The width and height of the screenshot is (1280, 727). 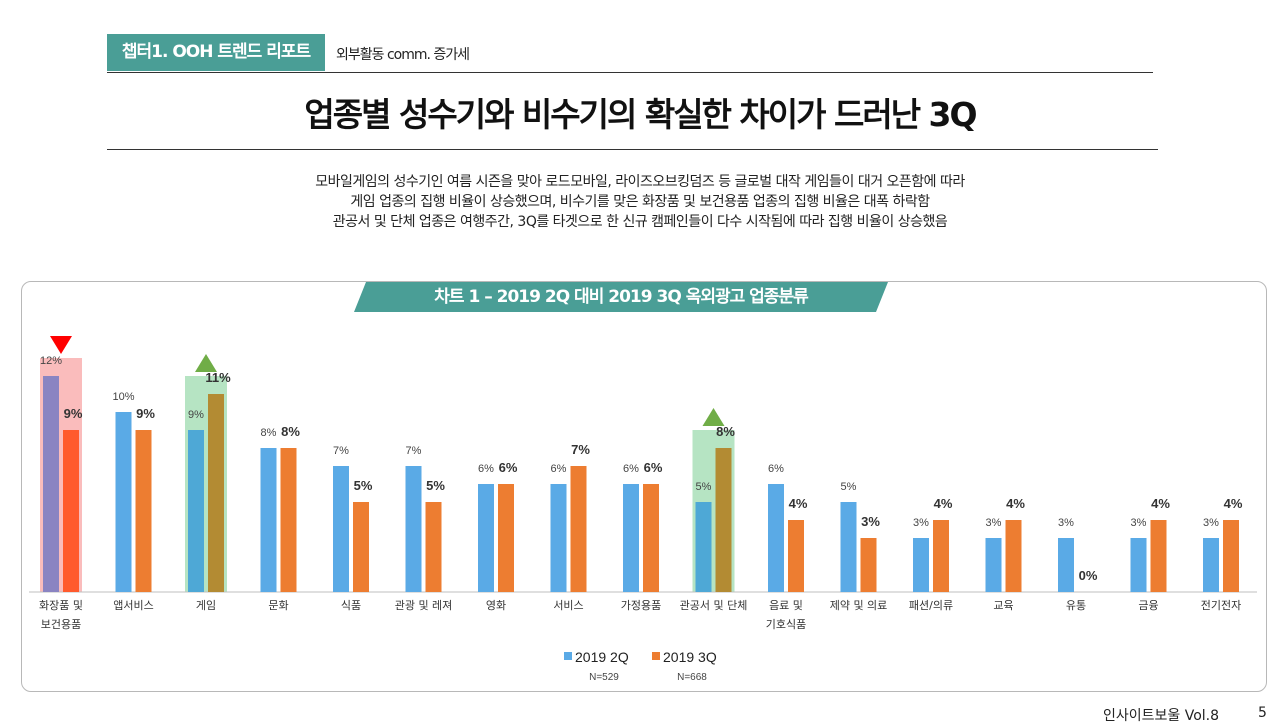 What do you see at coordinates (196, 415) in the screenshot?
I see `data-label-2019-2q: 9%` at bounding box center [196, 415].